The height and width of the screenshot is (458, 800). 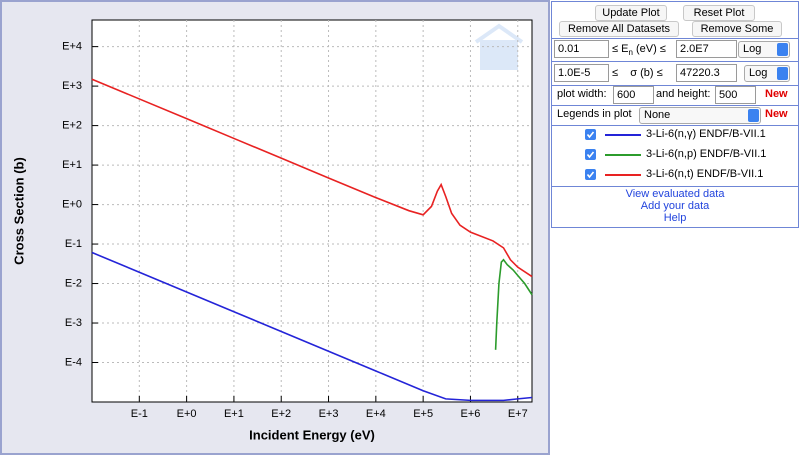 I want to click on energy-label: ≤ En (eV) ≤, so click(x=639, y=50).